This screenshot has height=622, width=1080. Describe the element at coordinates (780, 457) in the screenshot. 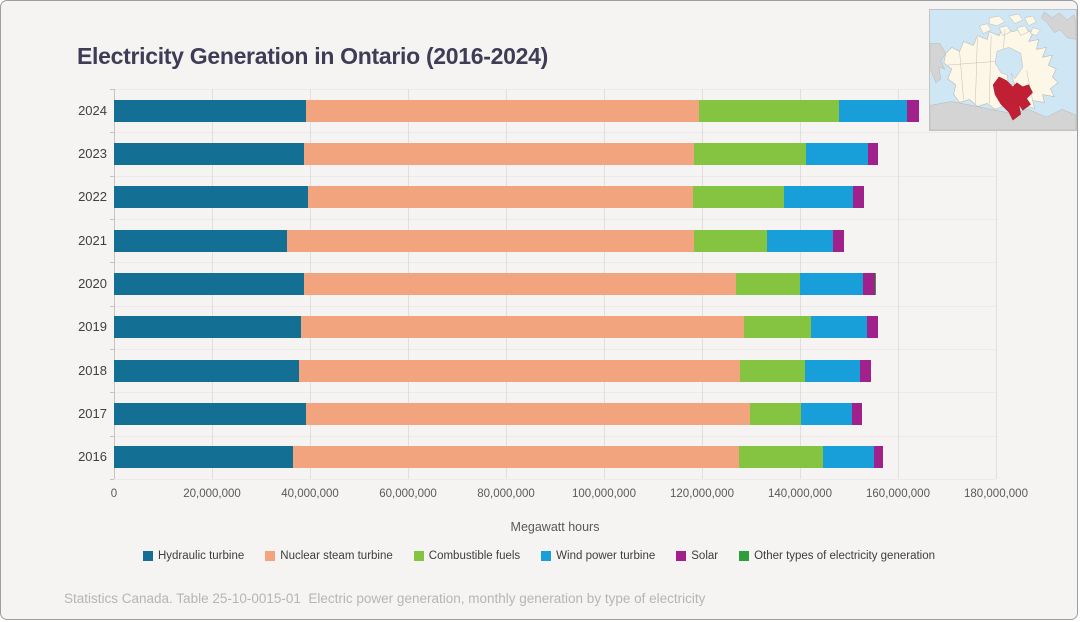

I see `bar-segment-combustible-2016` at that location.